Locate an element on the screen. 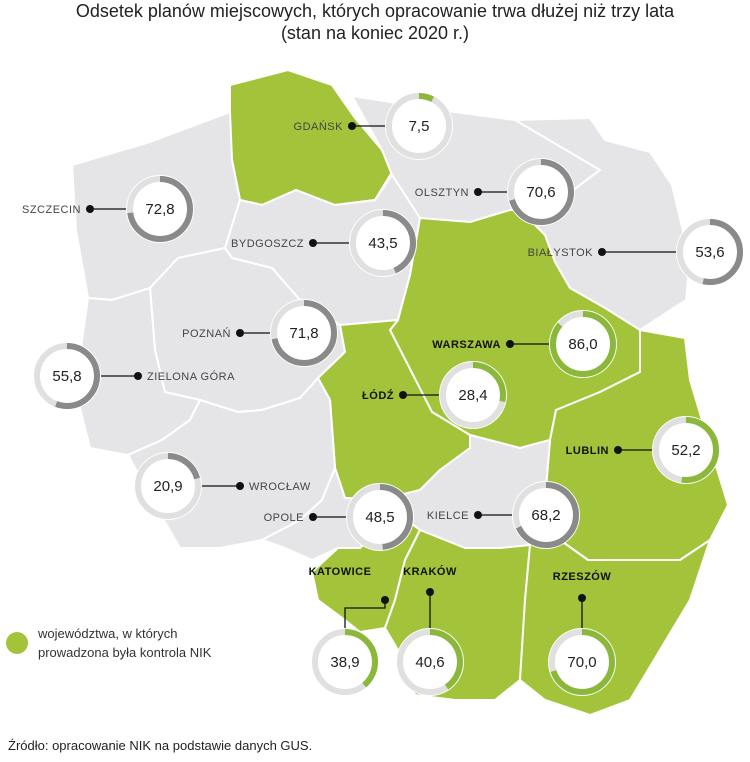 The image size is (750, 762). callout-bialystok: BIAŁYSTOK 53,6 is located at coordinates (636, 252).